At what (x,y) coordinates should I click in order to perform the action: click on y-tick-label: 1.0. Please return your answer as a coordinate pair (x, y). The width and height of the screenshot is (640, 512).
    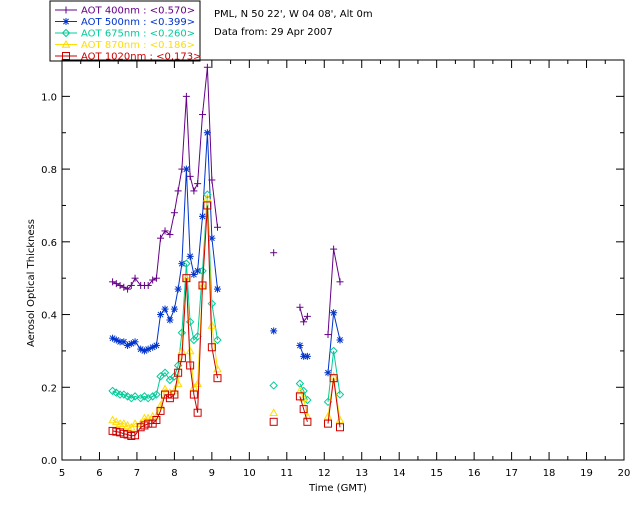
    Looking at the image, I should click on (49, 97).